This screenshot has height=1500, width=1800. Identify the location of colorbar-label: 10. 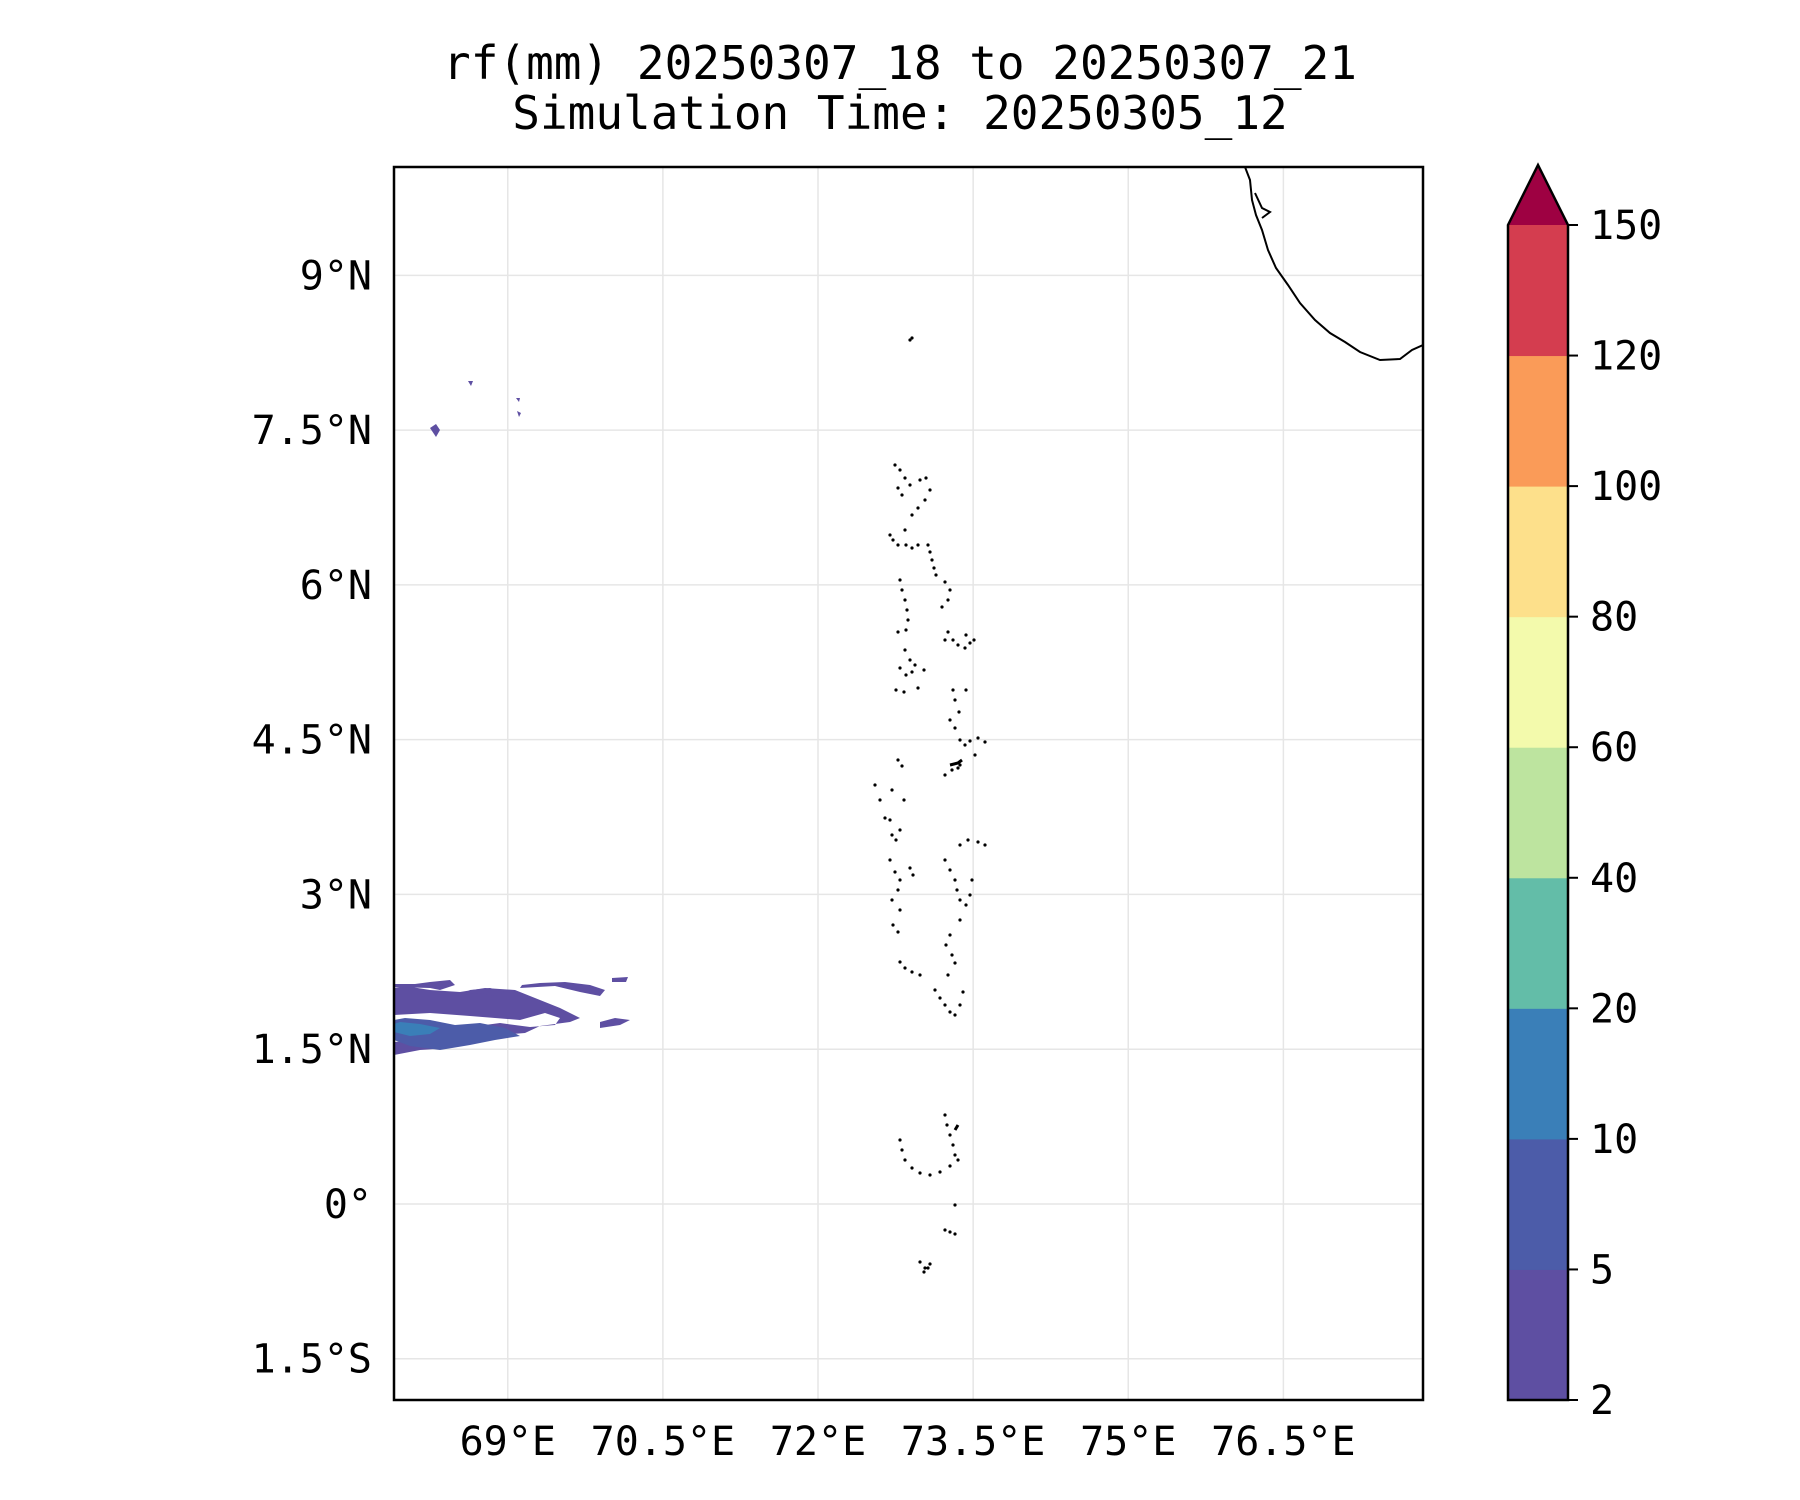
(1614, 1140).